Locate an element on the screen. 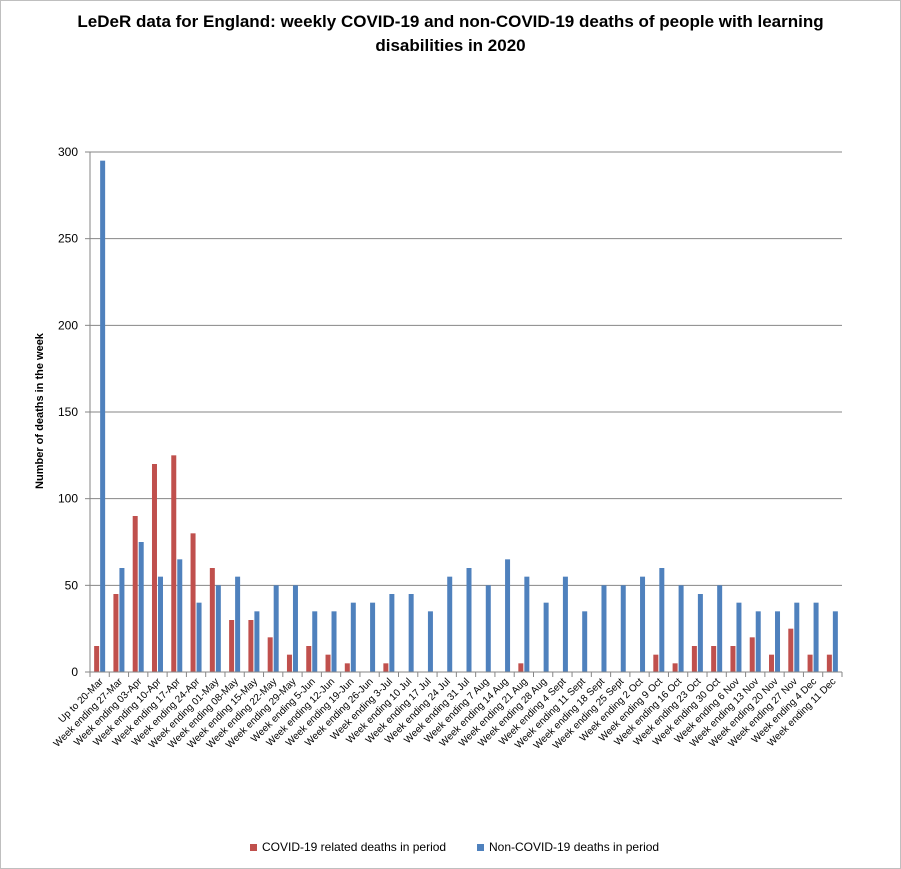 This screenshot has height=869, width=901. y-tick-label: 200 is located at coordinates (68, 325).